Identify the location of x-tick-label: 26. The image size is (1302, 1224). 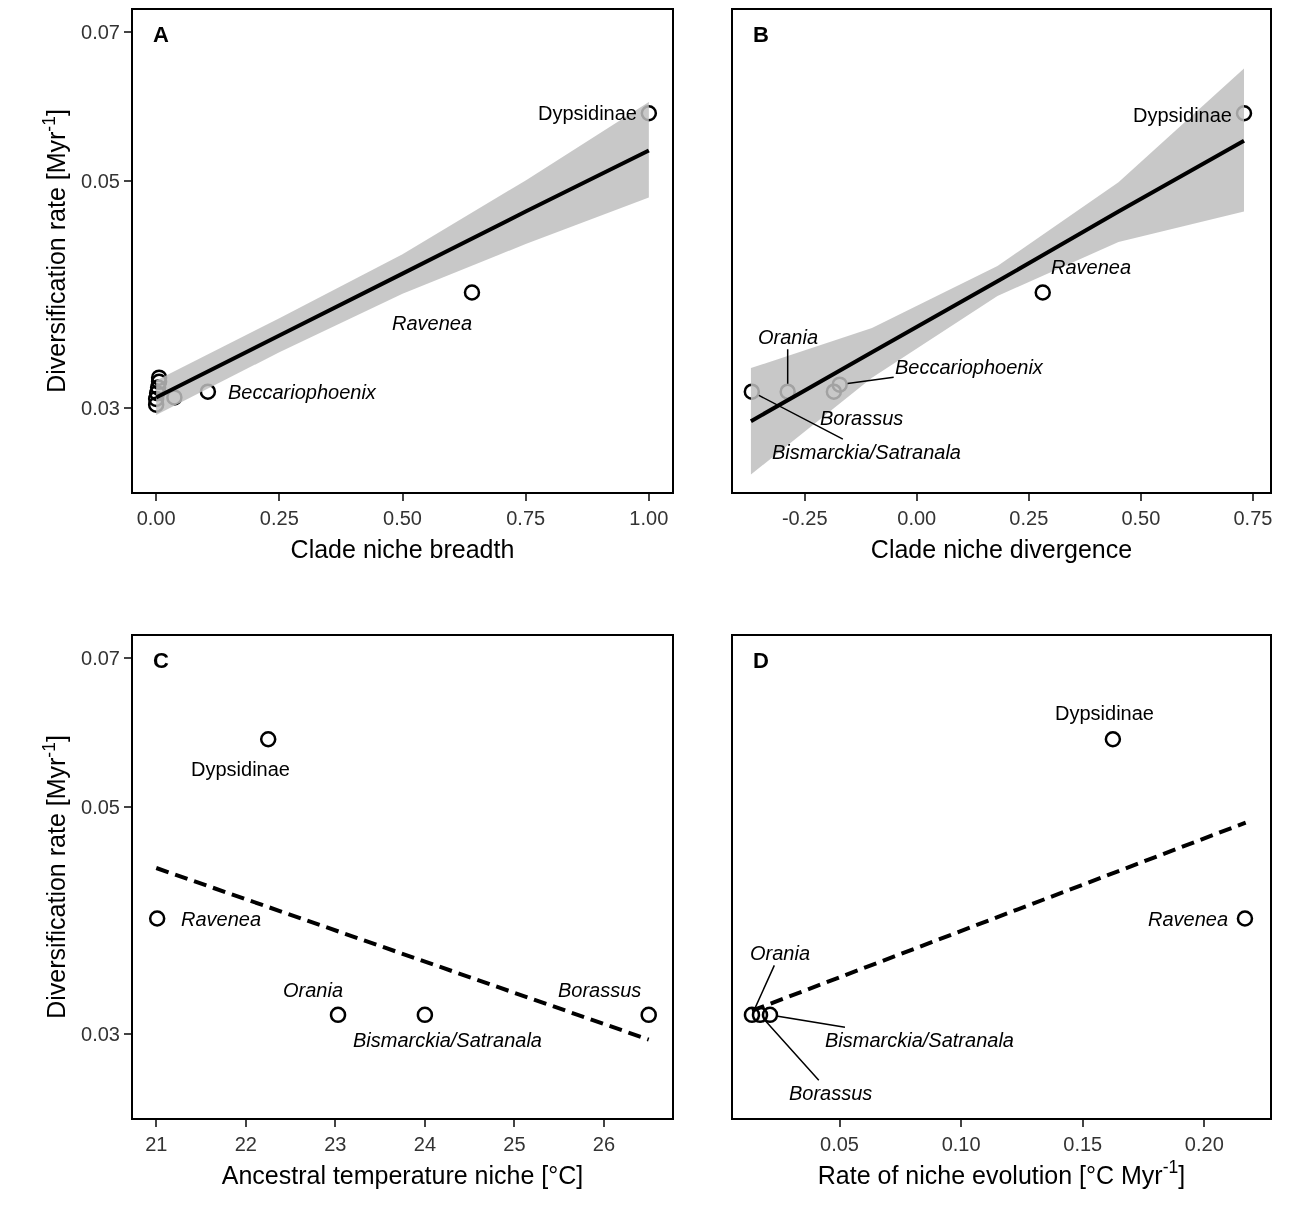
(604, 1144).